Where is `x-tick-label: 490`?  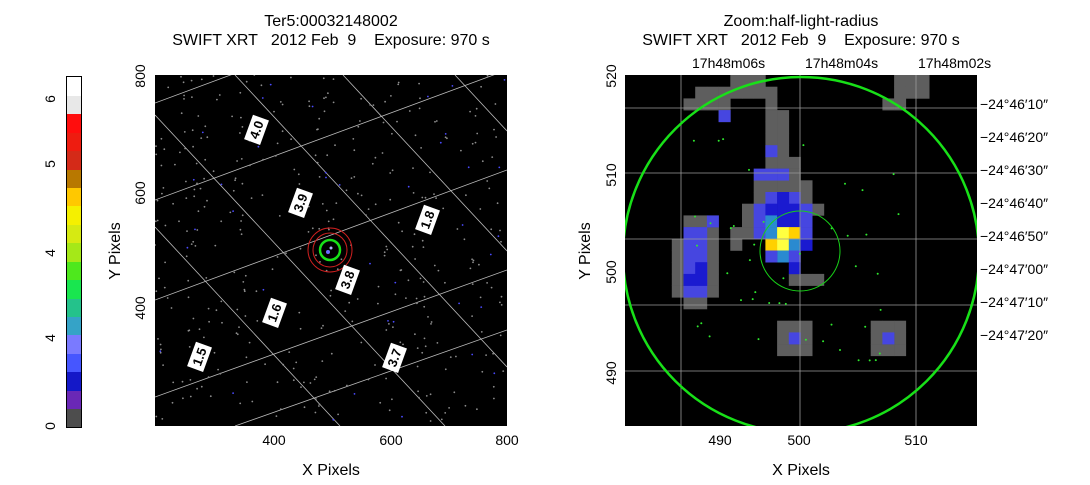
x-tick-label: 490 is located at coordinates (720, 440).